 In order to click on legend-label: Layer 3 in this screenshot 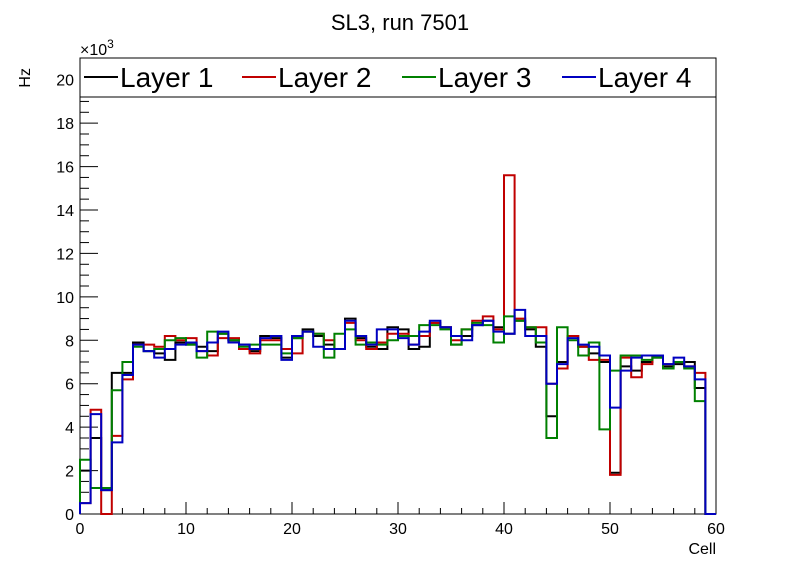, I will do `click(484, 77)`.